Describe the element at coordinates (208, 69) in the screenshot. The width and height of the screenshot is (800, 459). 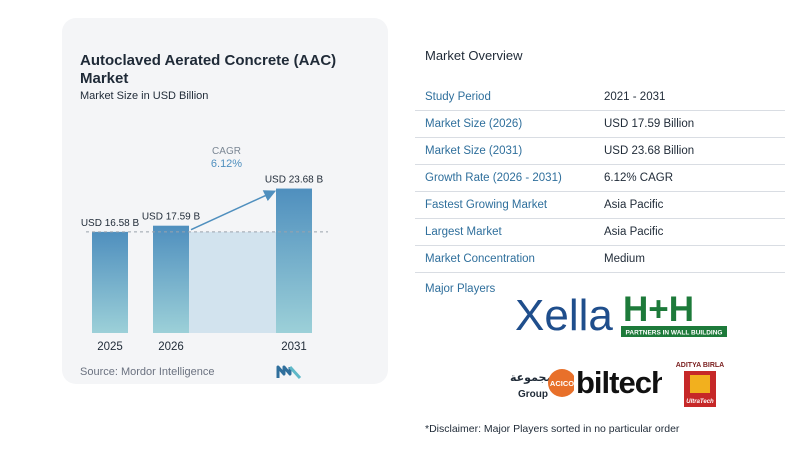
I see `chart-title: Autoclaved Aerated Concrete (AAC) Market` at that location.